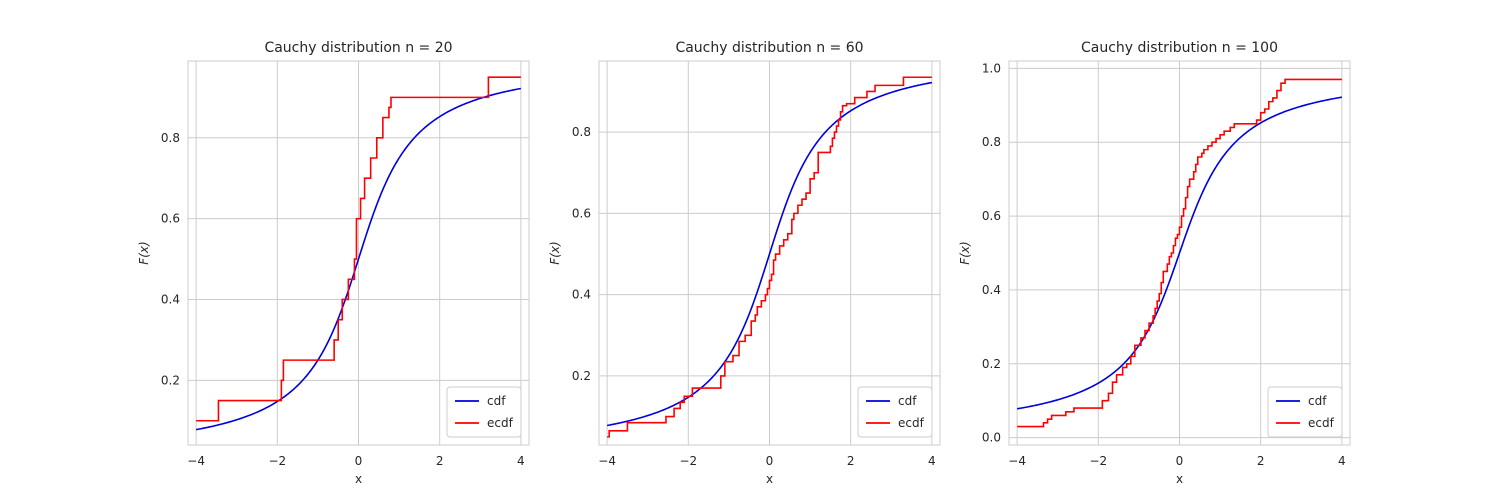 The image size is (1500, 500). What do you see at coordinates (1179, 48) in the screenshot?
I see `chart-title: Cauchy distribution n = 100` at bounding box center [1179, 48].